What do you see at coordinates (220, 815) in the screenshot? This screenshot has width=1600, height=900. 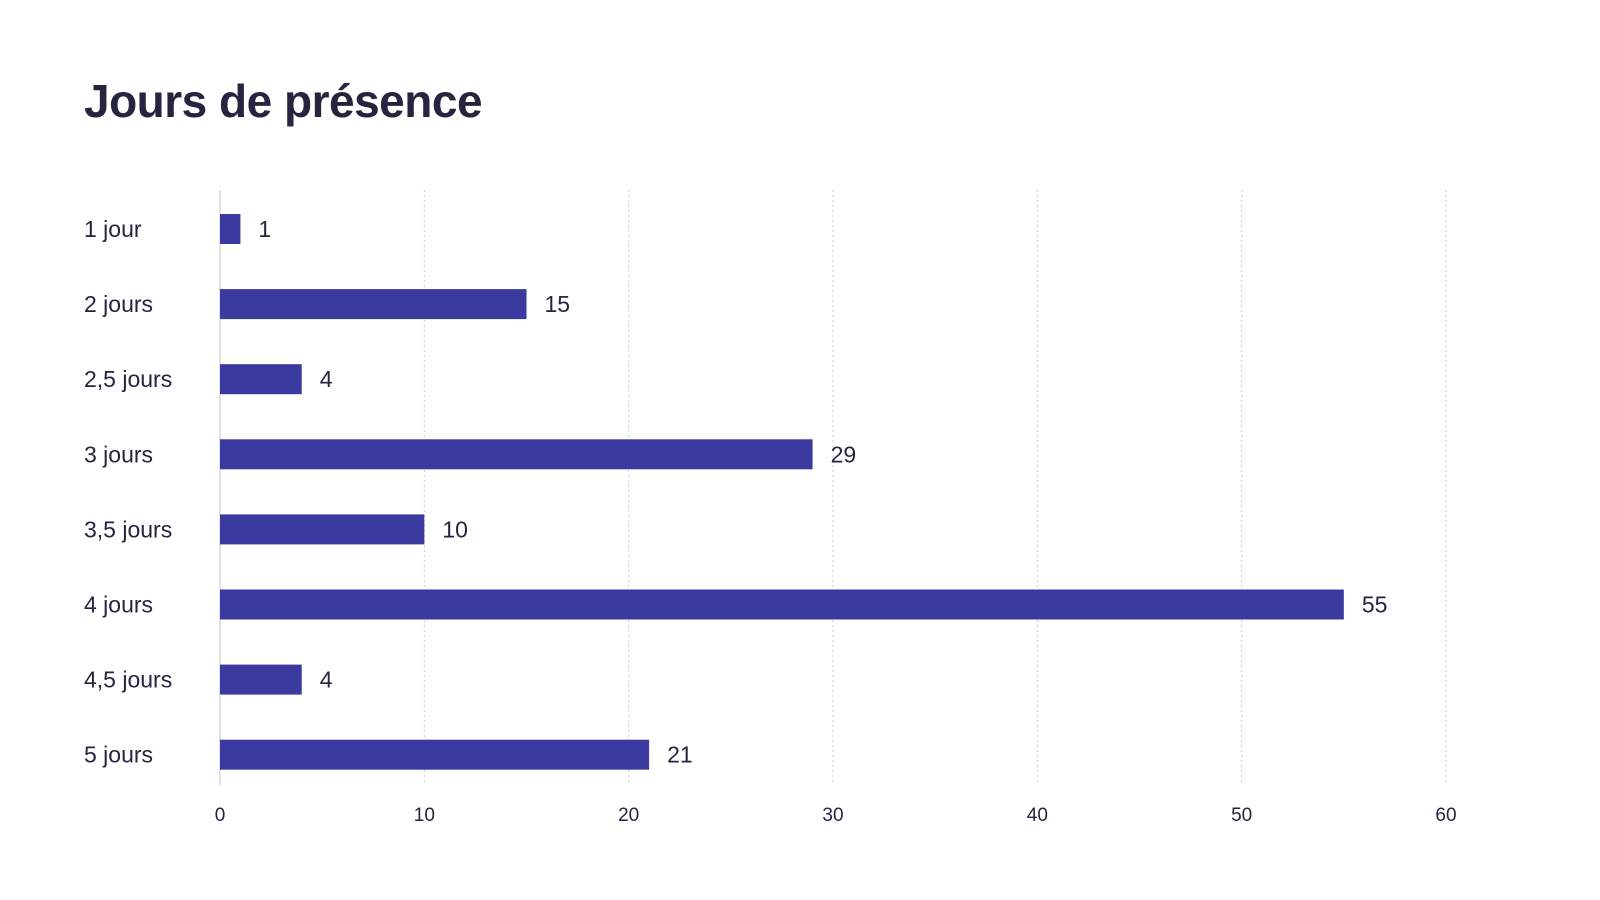 I see `x-tick-label: 0` at bounding box center [220, 815].